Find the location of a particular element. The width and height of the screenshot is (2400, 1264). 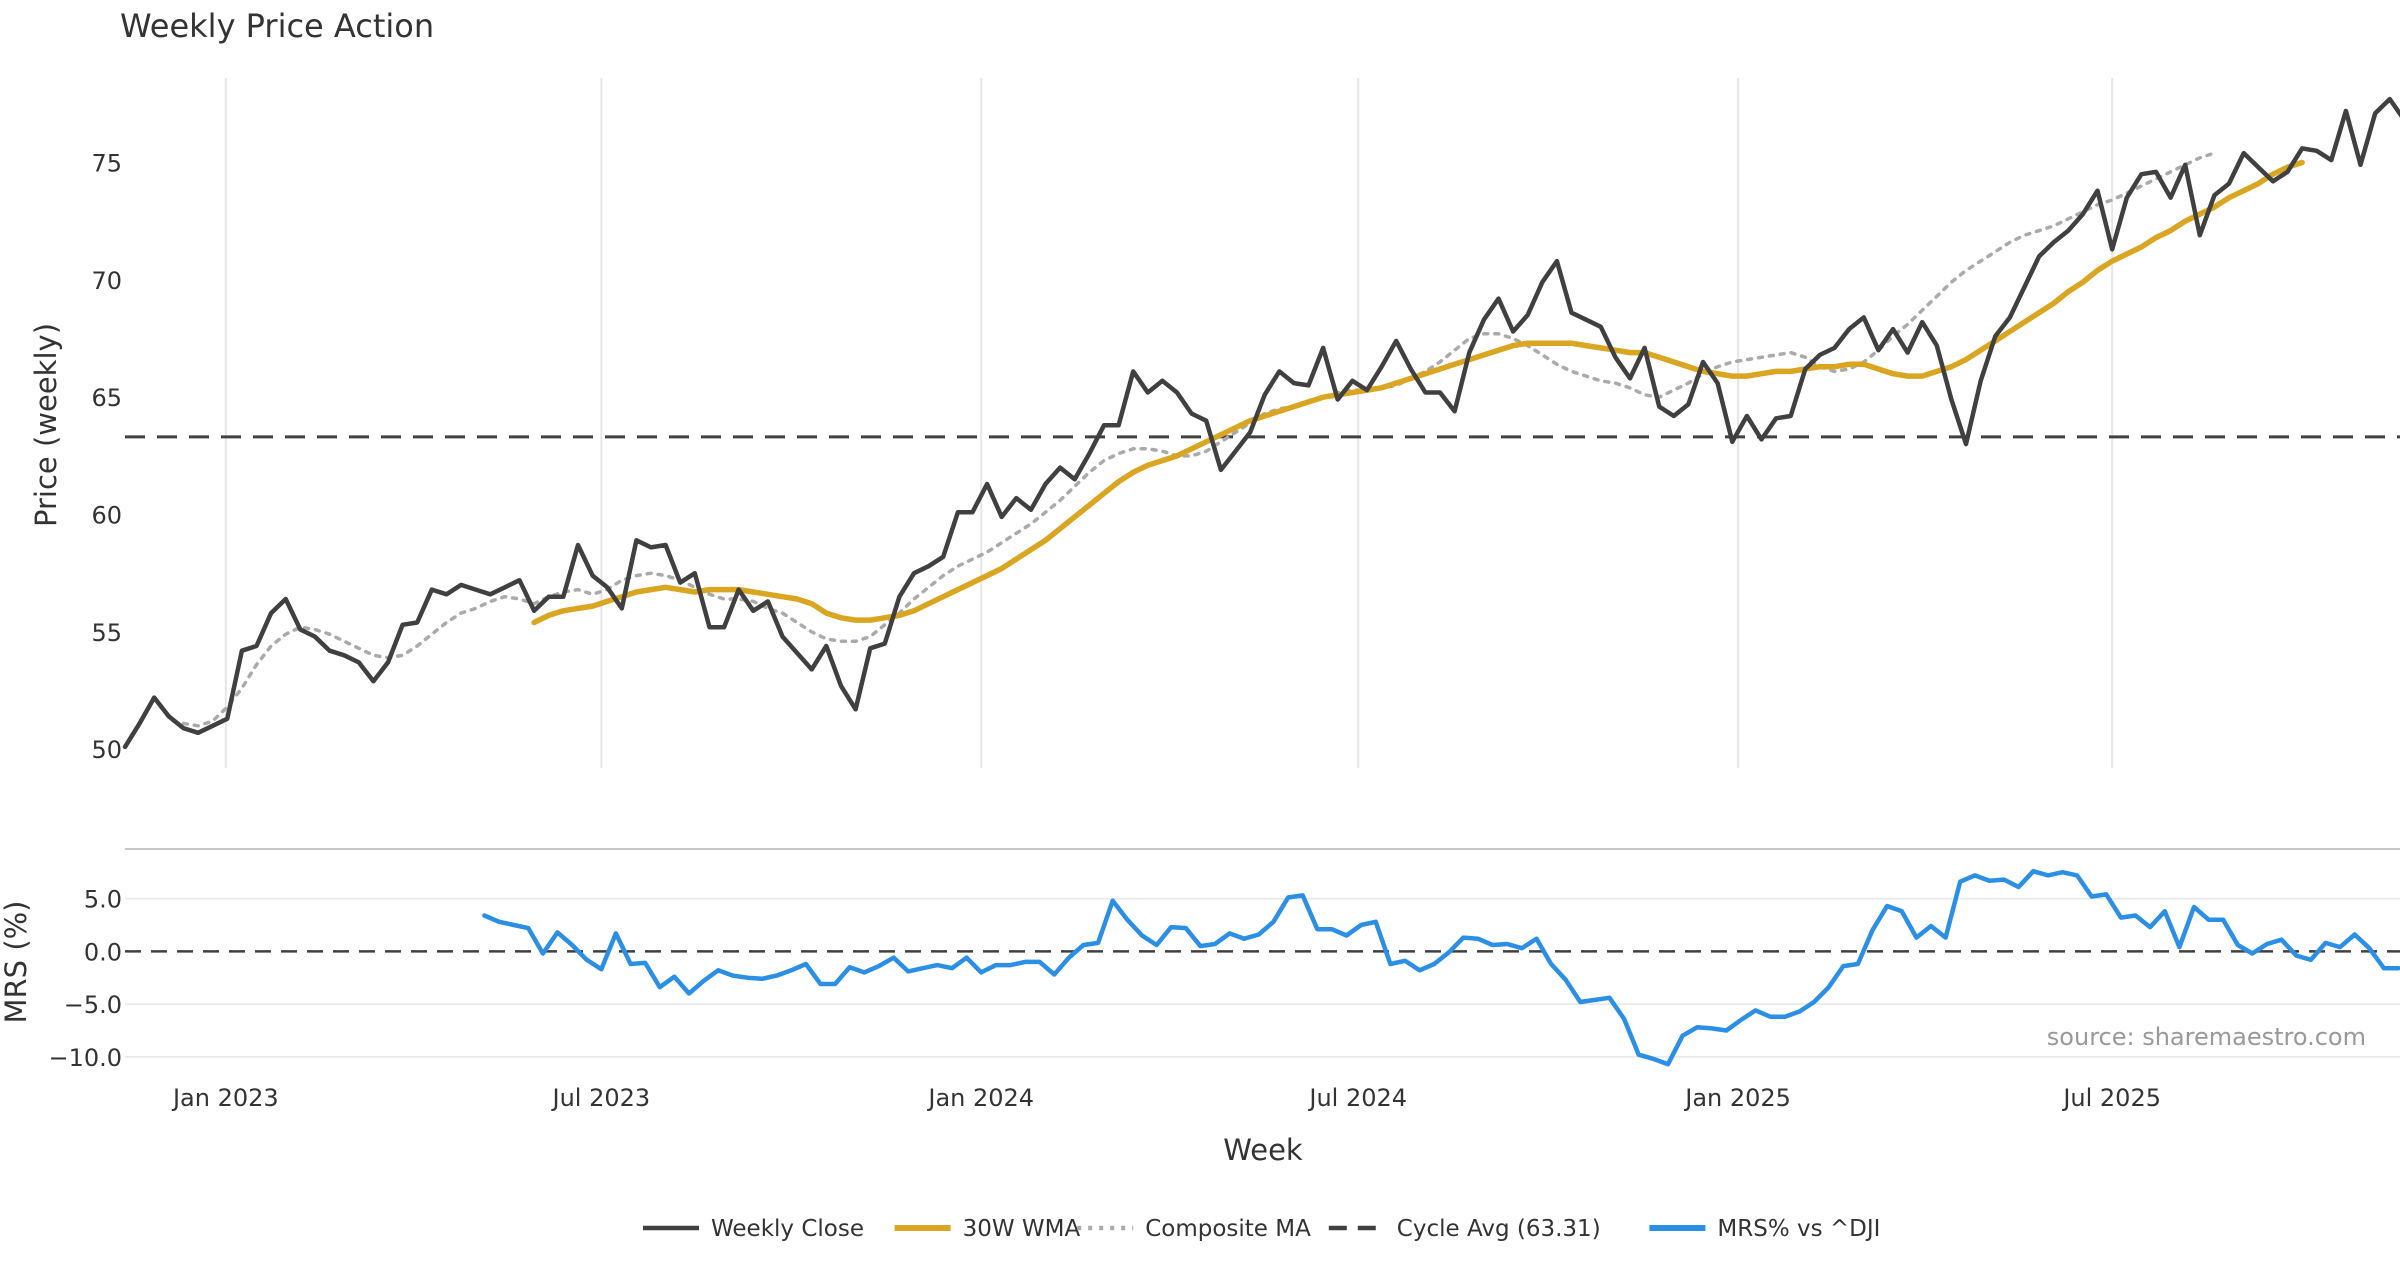

price-y-axis-label: Price (weekly) is located at coordinates (46, 425).